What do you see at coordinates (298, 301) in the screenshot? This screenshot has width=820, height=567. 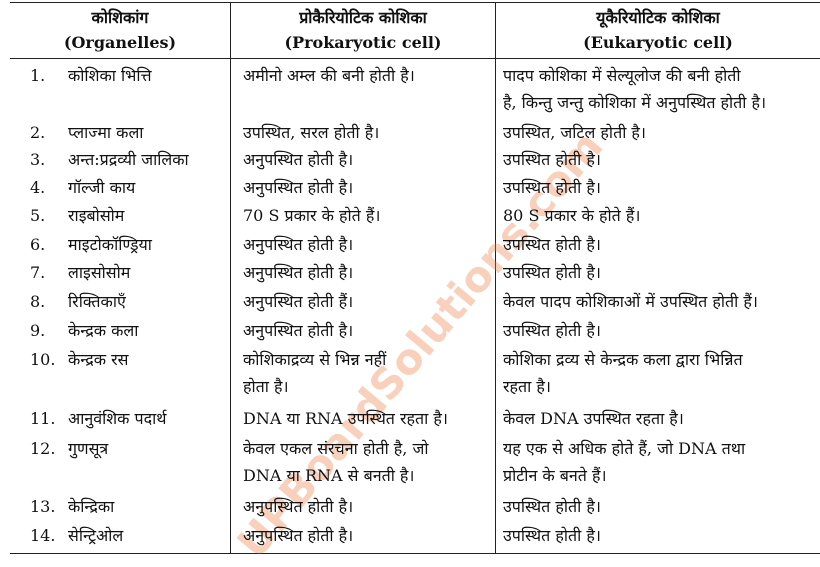 I see `prokaryotic-text: अनुपस्थित होती हैं।` at bounding box center [298, 301].